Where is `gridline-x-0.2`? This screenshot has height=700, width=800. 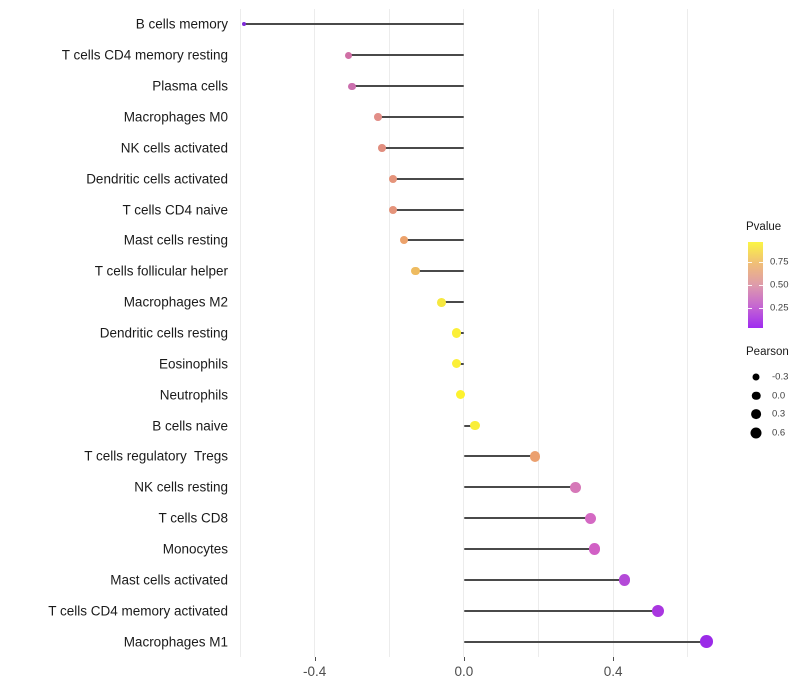
gridline-x-0.2 is located at coordinates (538, 333).